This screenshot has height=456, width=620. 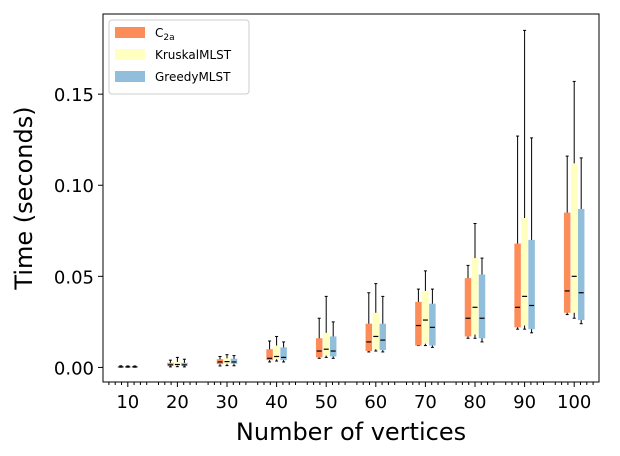 What do you see at coordinates (74, 368) in the screenshot?
I see `y-tick-label: 0.00` at bounding box center [74, 368].